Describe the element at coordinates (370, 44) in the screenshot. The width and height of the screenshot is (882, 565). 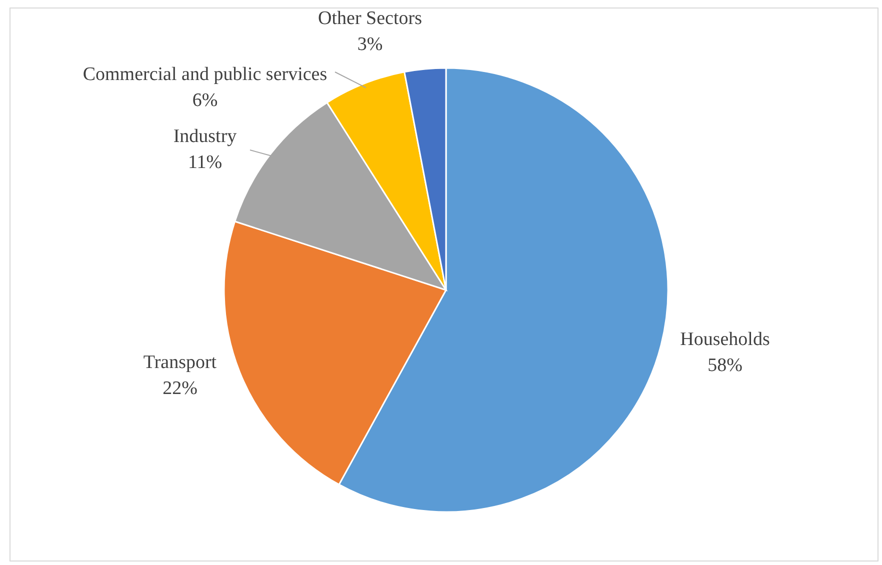
I see `data-label: 3%` at that location.